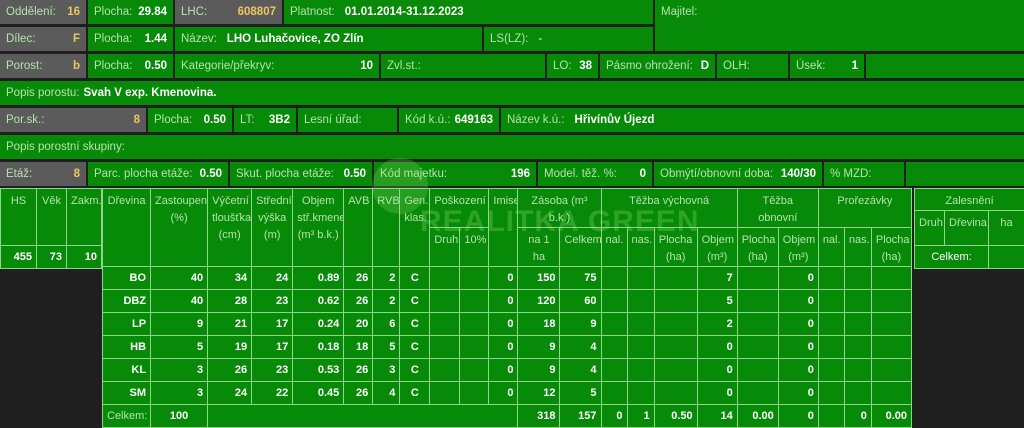 This screenshot has height=428, width=1024. I want to click on cell: C, so click(415, 393).